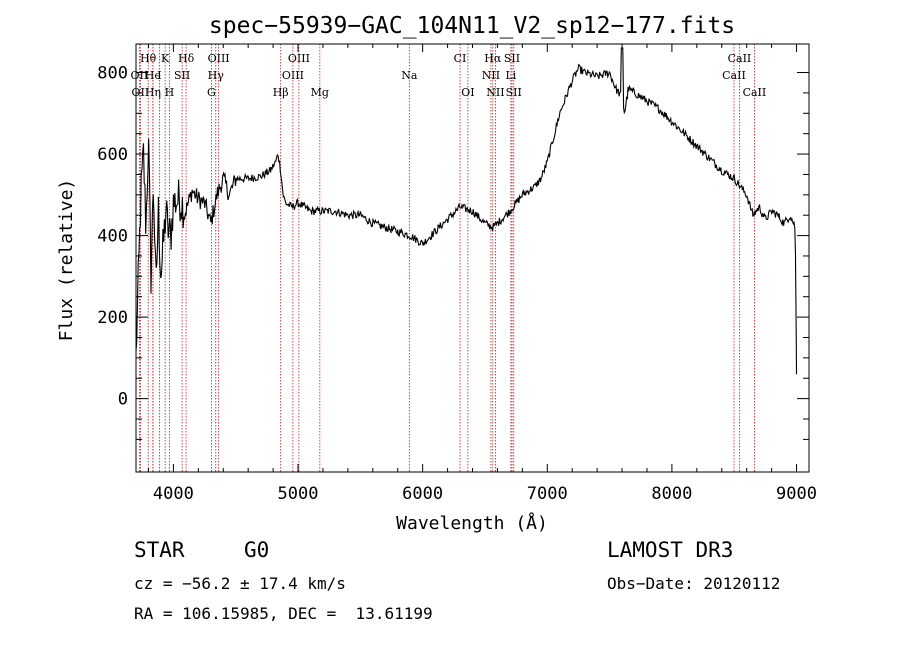  I want to click on x-axis-label: Wavelength (Å), so click(472, 523).